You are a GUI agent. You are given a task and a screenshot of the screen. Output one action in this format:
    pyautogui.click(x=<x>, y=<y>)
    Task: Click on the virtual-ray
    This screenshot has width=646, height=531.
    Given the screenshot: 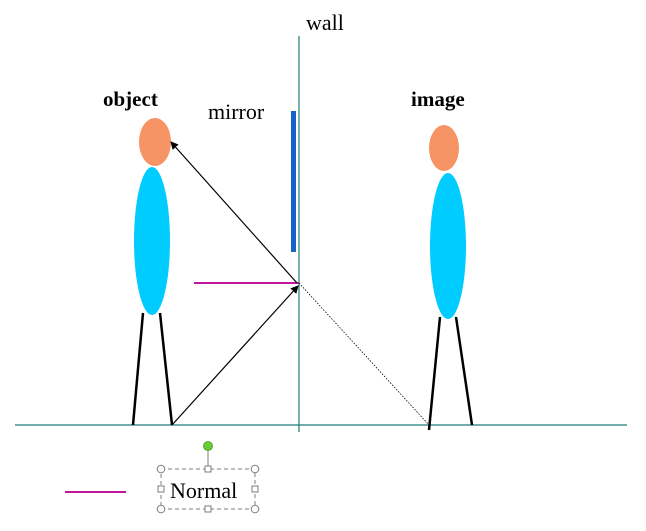 What is the action you would take?
    pyautogui.click(x=364, y=354)
    